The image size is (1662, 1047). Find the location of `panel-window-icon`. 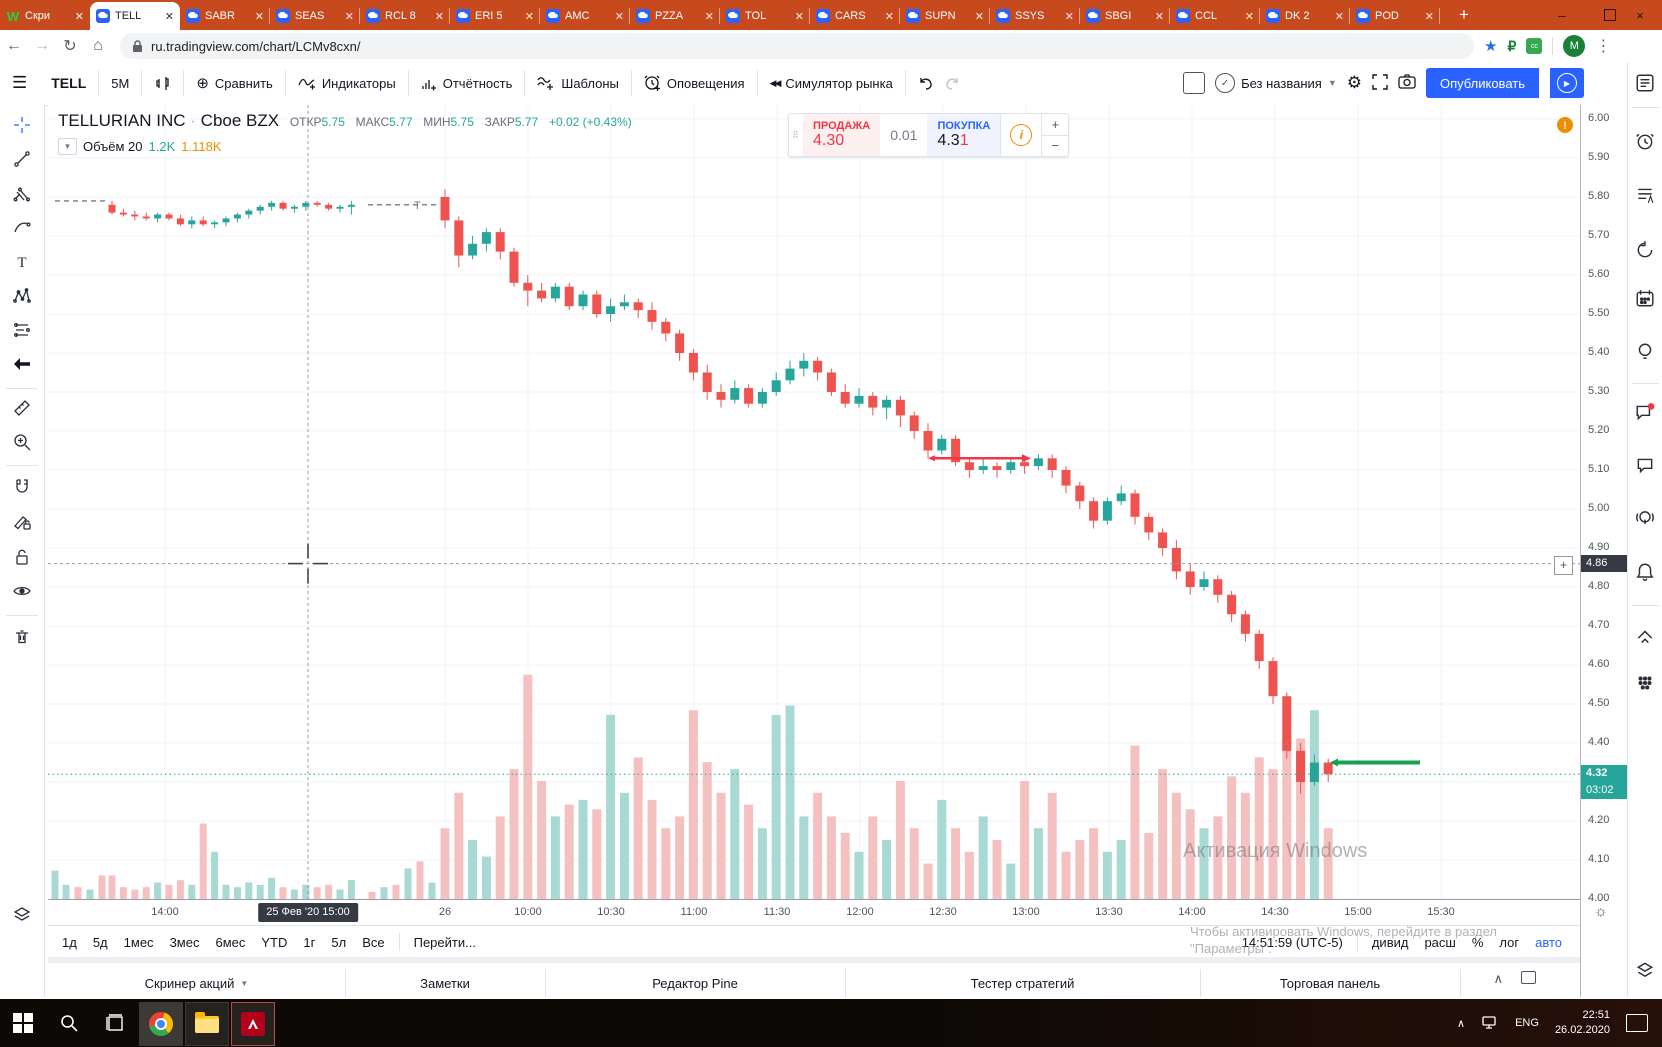

panel-window-icon is located at coordinates (1528, 977).